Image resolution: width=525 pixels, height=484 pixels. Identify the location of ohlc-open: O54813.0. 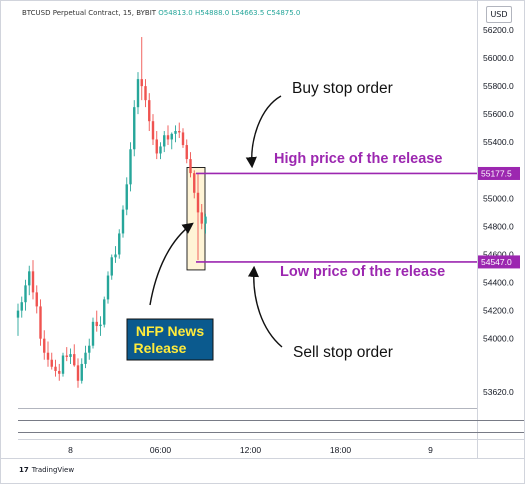
(175, 13).